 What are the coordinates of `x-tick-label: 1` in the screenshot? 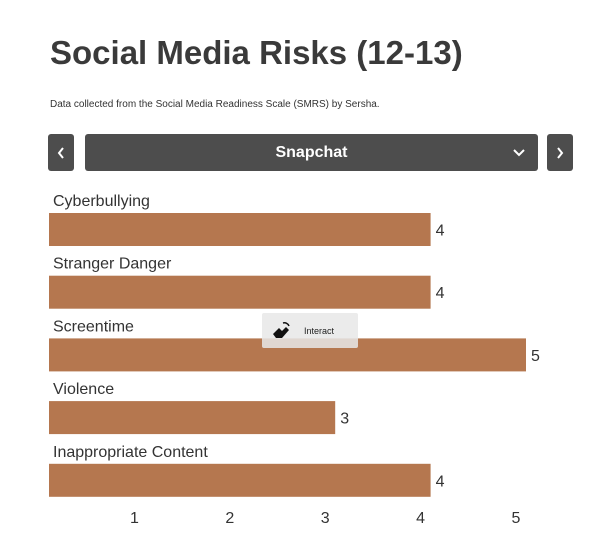 It's located at (134, 518).